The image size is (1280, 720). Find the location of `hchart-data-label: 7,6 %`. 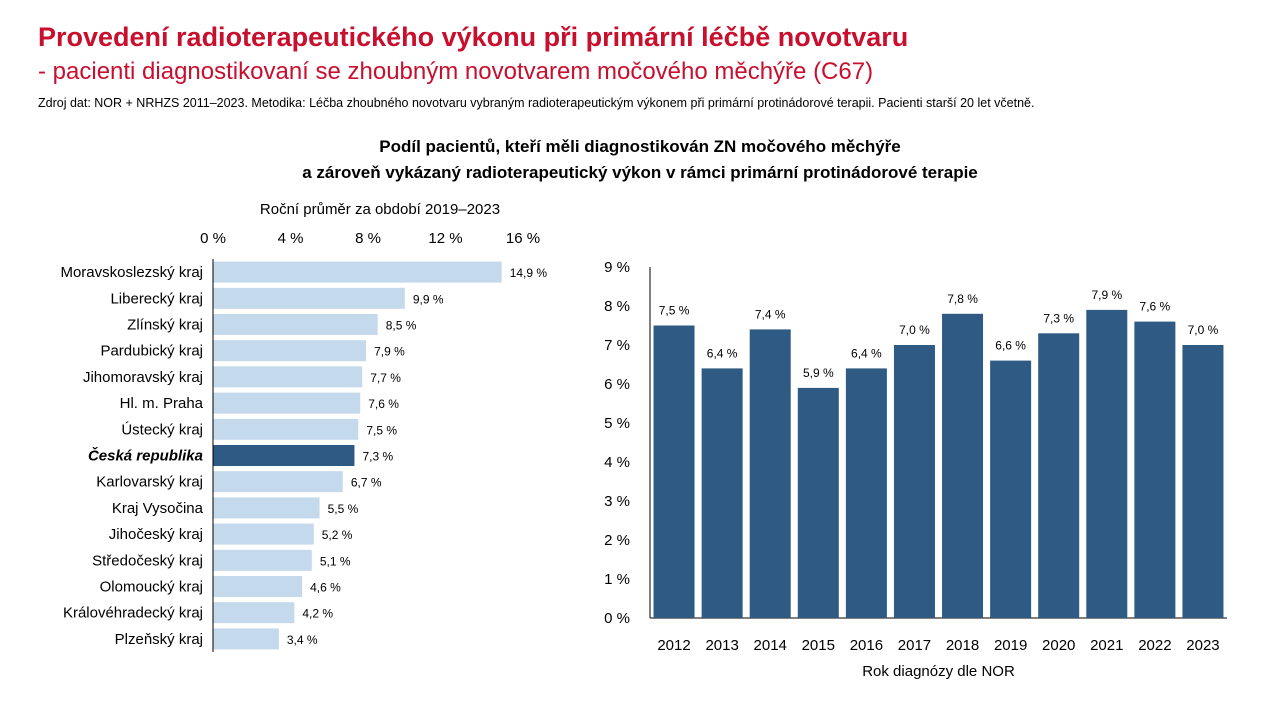

hchart-data-label: 7,6 % is located at coordinates (383, 404).